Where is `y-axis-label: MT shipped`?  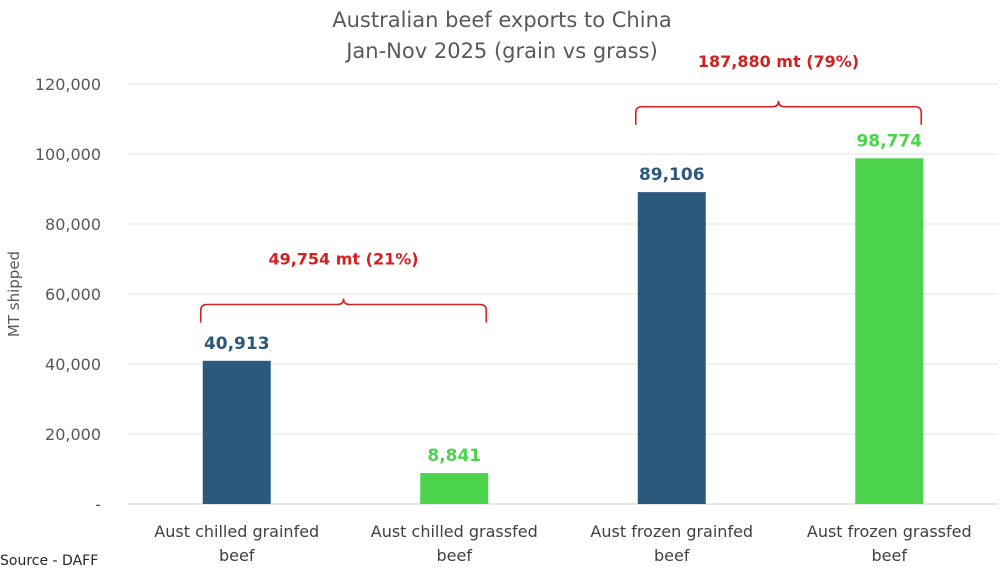 y-axis-label: MT shipped is located at coordinates (14, 294).